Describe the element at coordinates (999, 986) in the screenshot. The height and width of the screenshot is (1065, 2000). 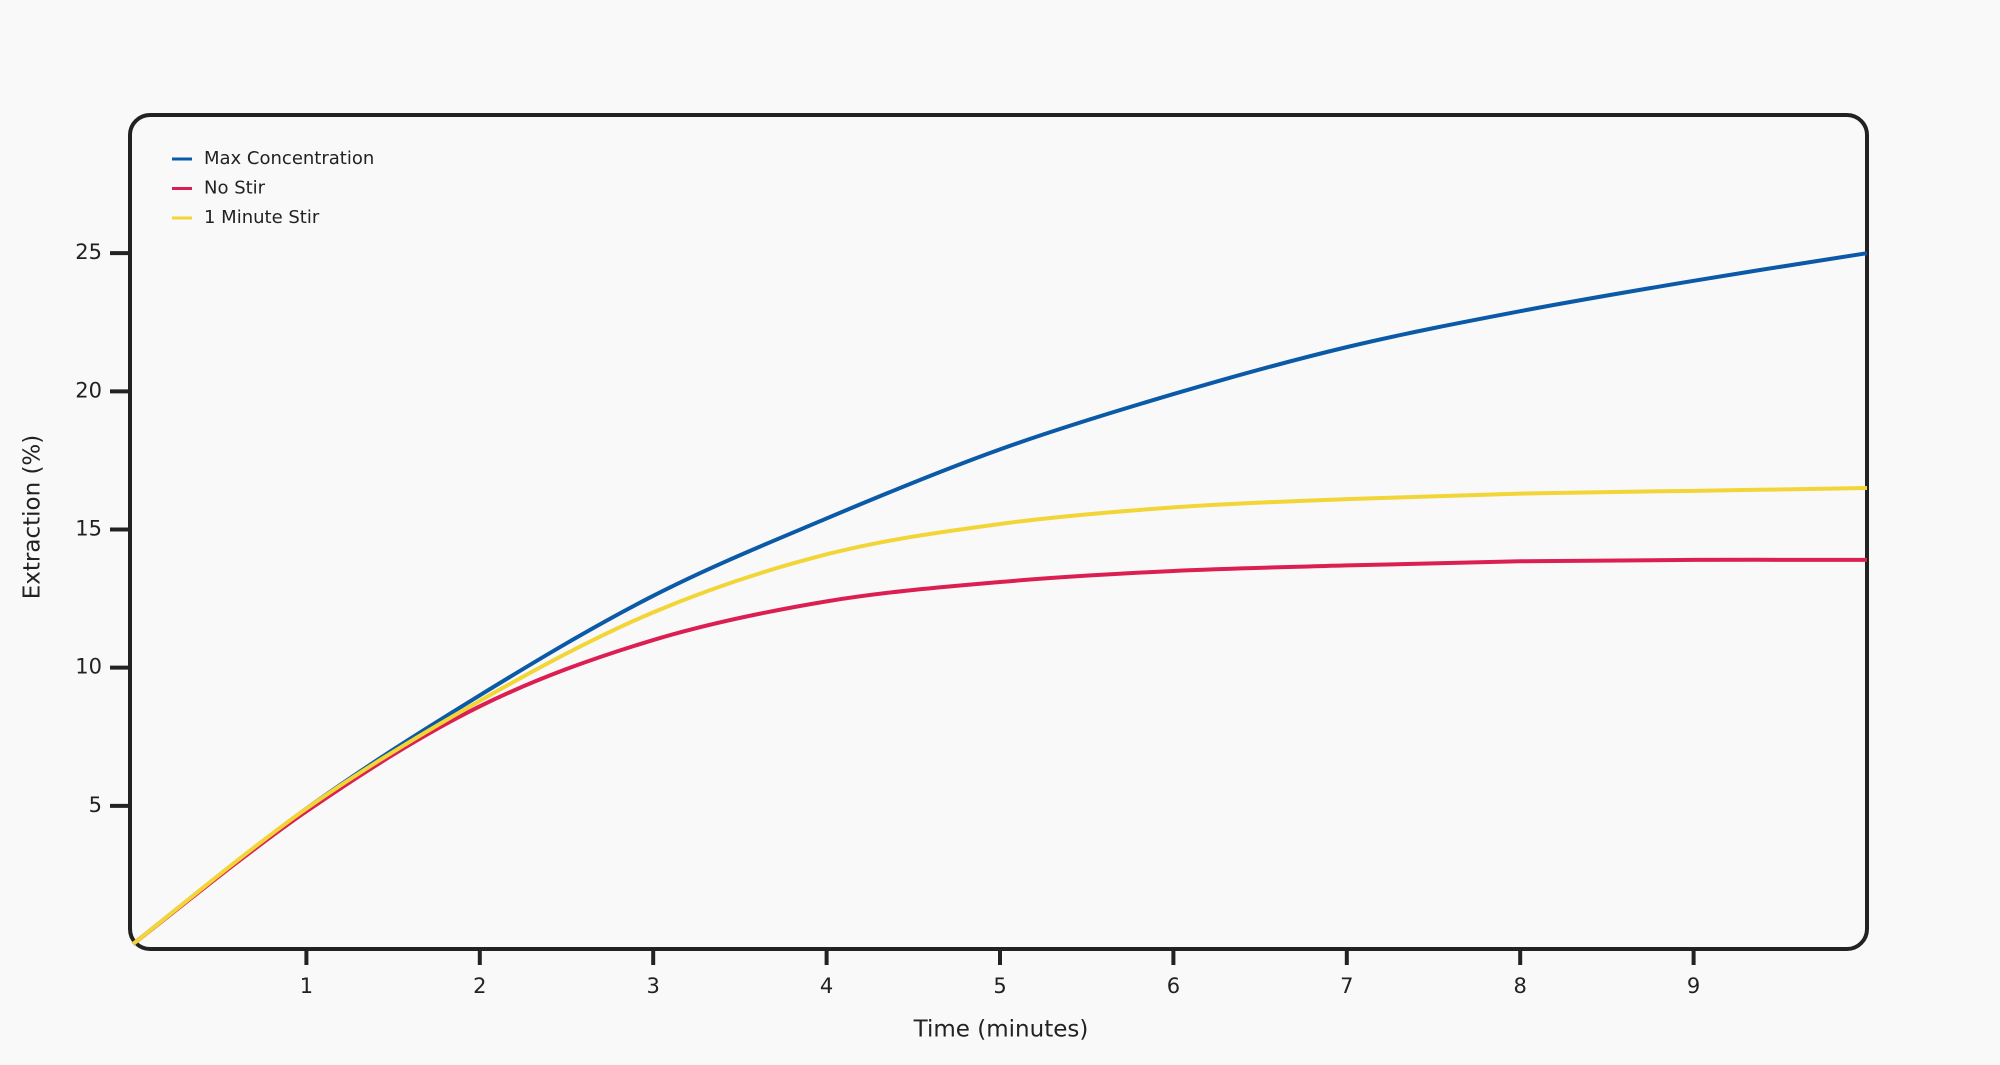
I see `x-tick-label: 5` at that location.